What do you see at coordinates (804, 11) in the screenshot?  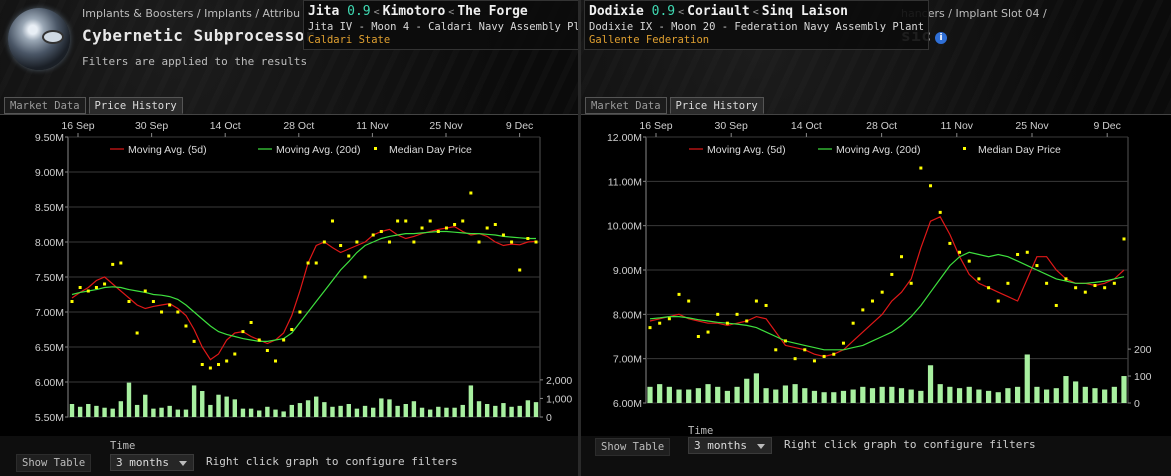 I see `region-name: Sinq Laison` at bounding box center [804, 11].